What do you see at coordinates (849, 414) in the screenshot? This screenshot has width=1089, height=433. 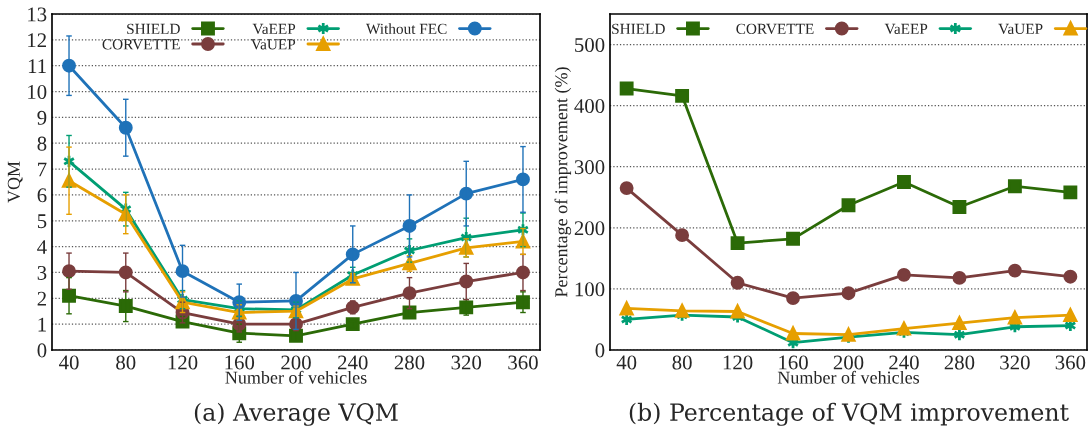 I see `text: (b) Percentage of VQM improvement` at bounding box center [849, 414].